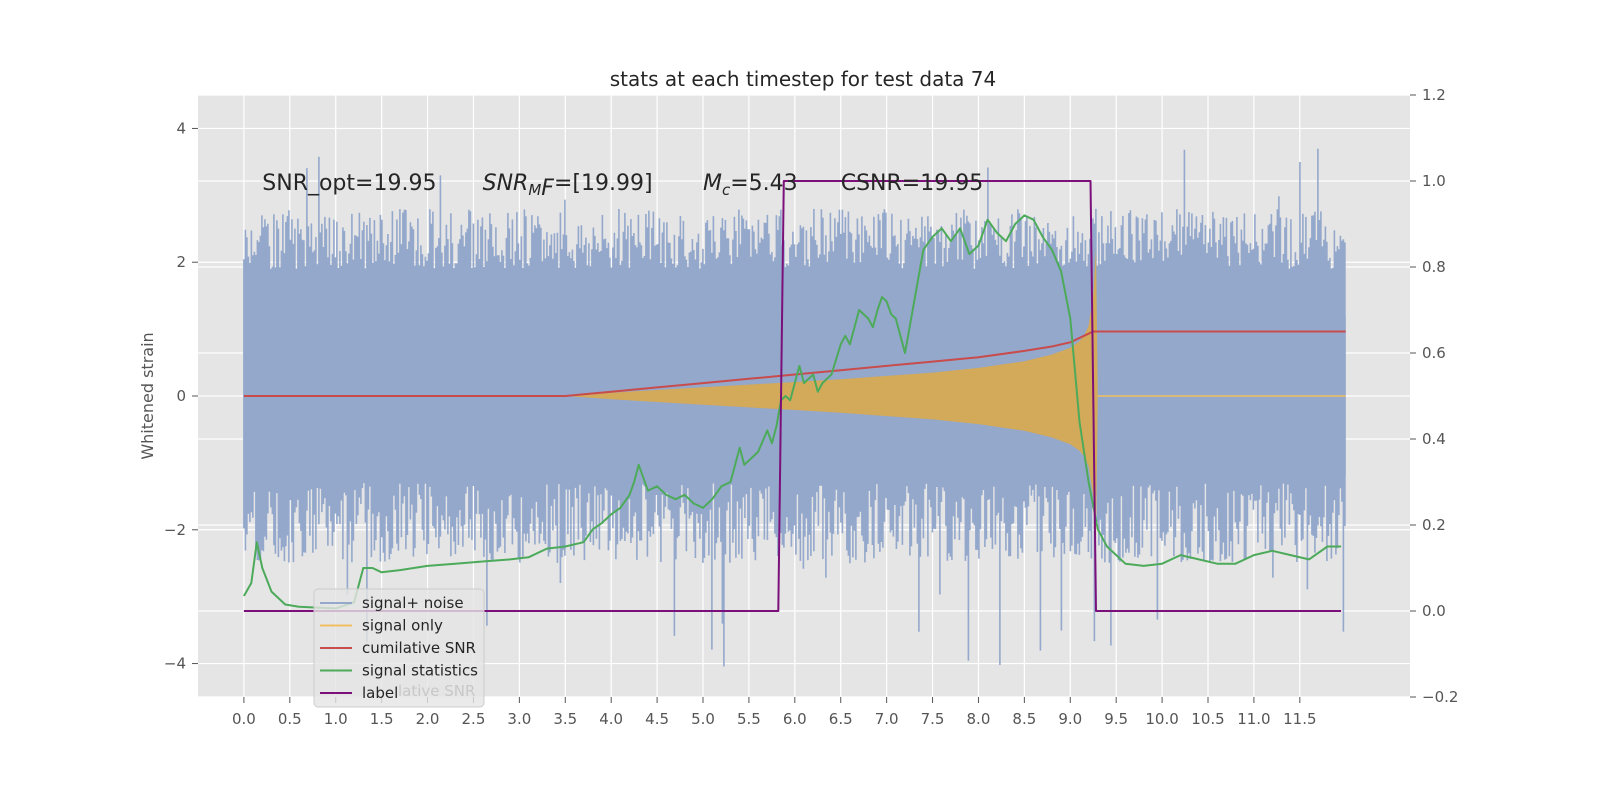 The image size is (1600, 800). Describe the element at coordinates (1434, 181) in the screenshot. I see `y2-tick-label: 1.0` at that location.